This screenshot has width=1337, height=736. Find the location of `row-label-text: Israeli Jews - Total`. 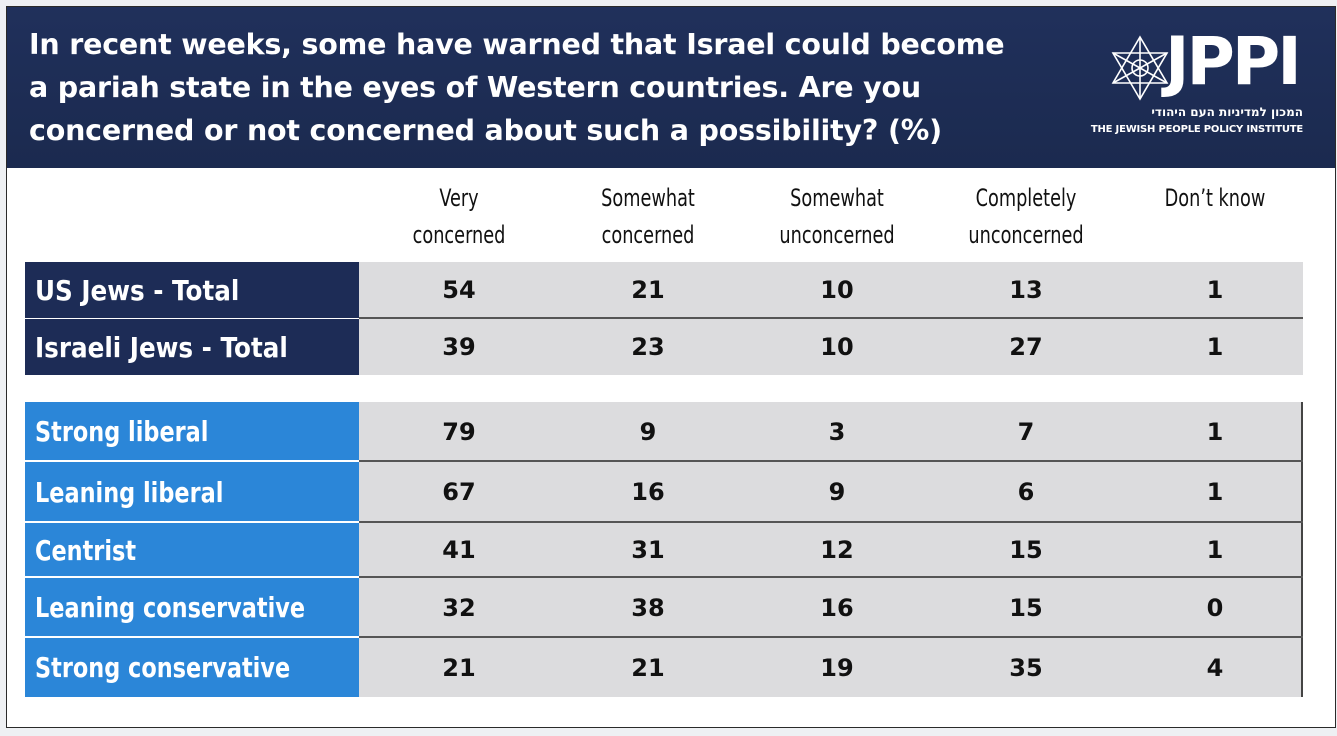

row-label-text: Israeli Jews - Total is located at coordinates (161, 347).